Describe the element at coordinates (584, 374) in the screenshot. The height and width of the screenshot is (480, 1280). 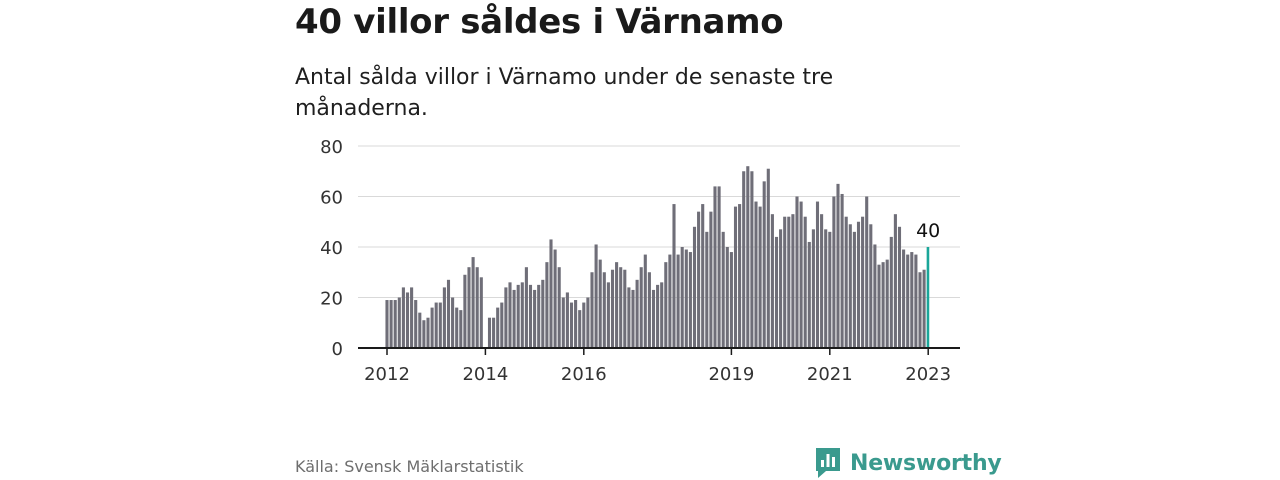
I see `x-tick-label: 2016` at that location.